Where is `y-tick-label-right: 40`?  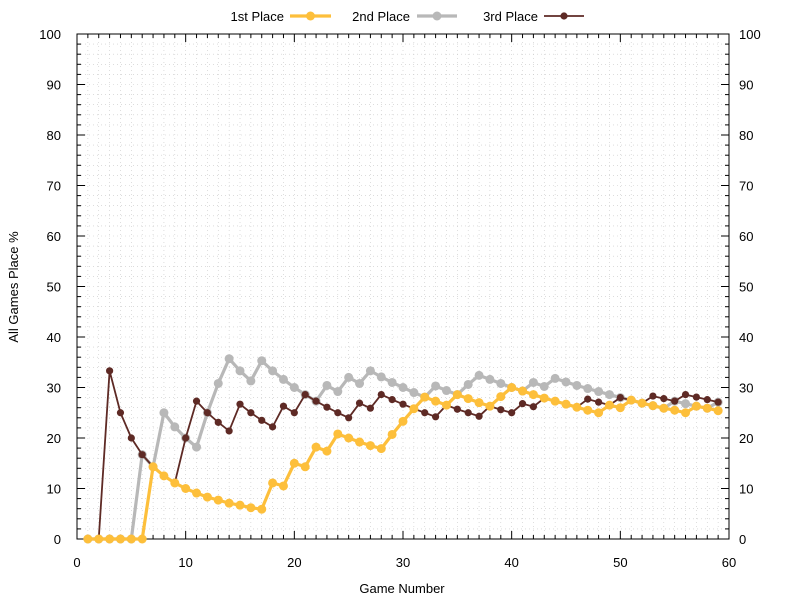 y-tick-label-right: 40 is located at coordinates (746, 337).